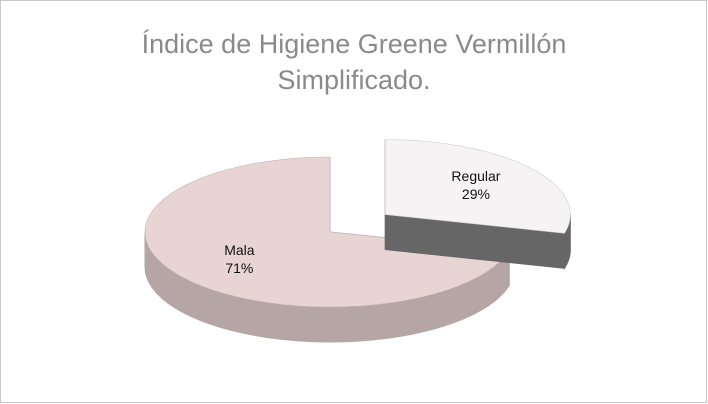 The width and height of the screenshot is (708, 404). I want to click on pie-slice, so click(477, 205).